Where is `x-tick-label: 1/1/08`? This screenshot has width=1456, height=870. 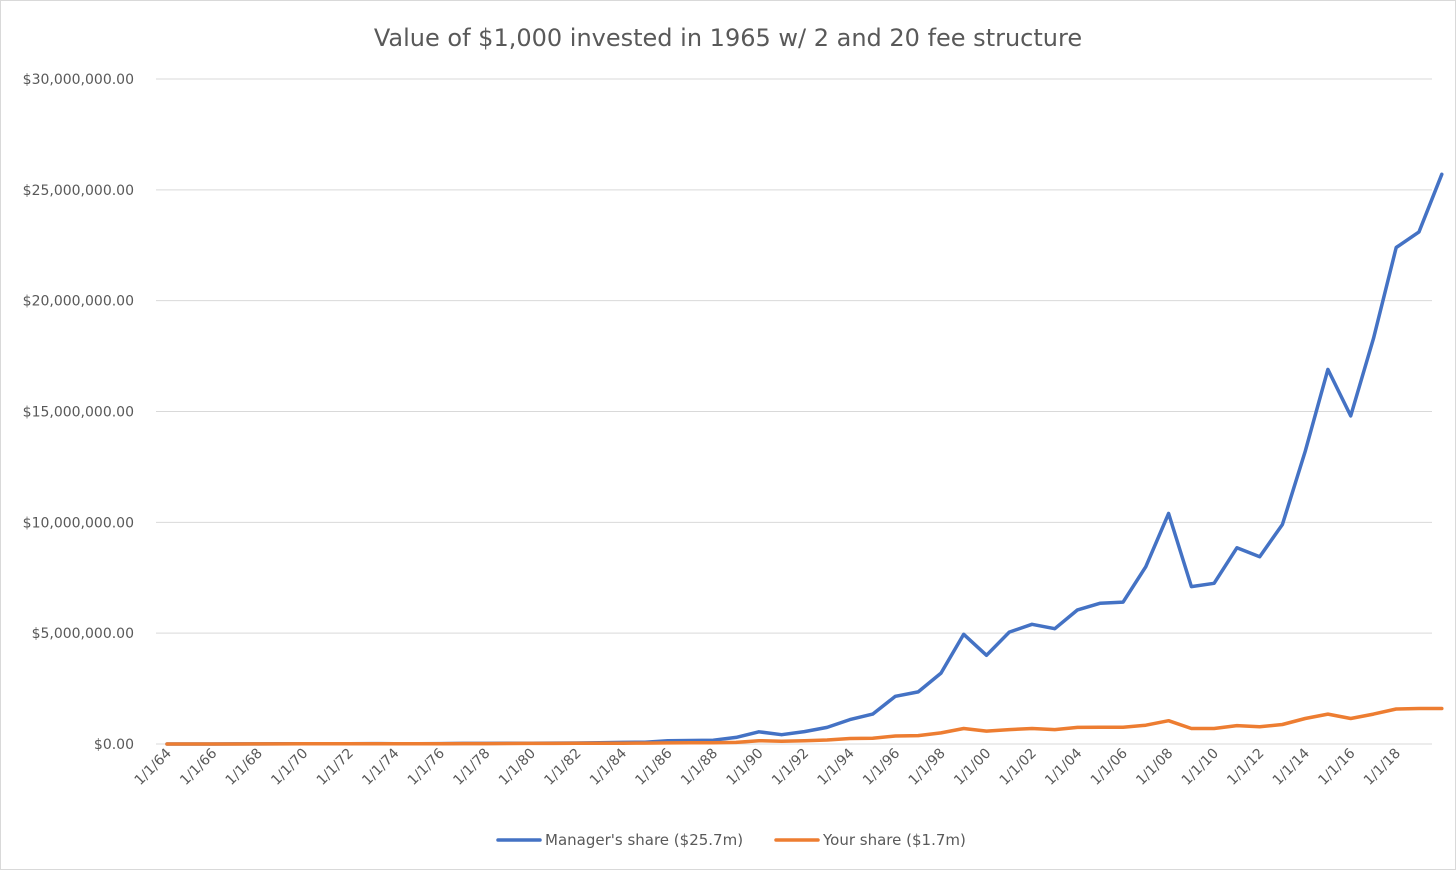
x-tick-label: 1/1/08 is located at coordinates (1154, 767).